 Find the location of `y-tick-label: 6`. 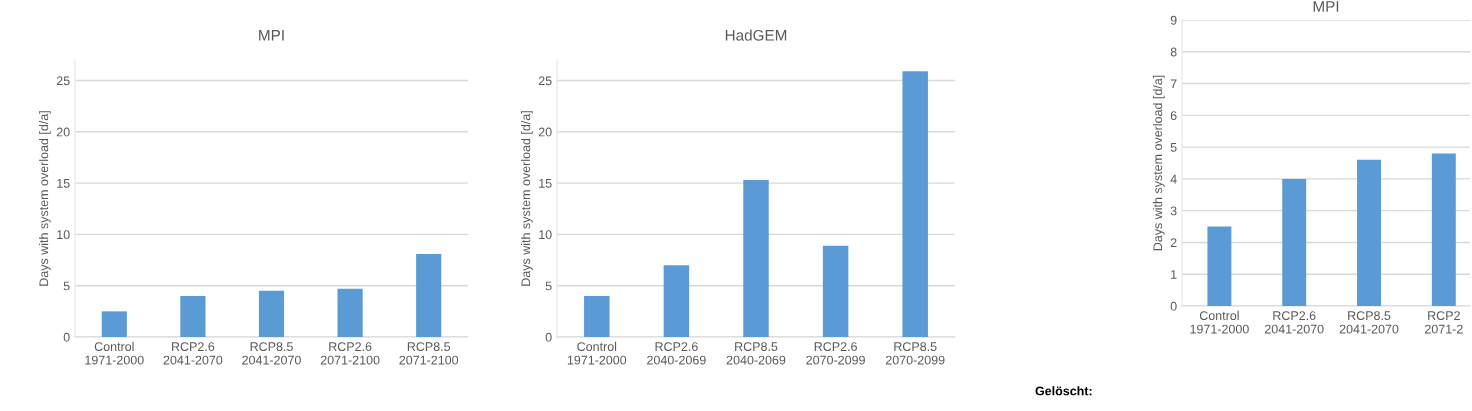

y-tick-label: 6 is located at coordinates (1173, 115).